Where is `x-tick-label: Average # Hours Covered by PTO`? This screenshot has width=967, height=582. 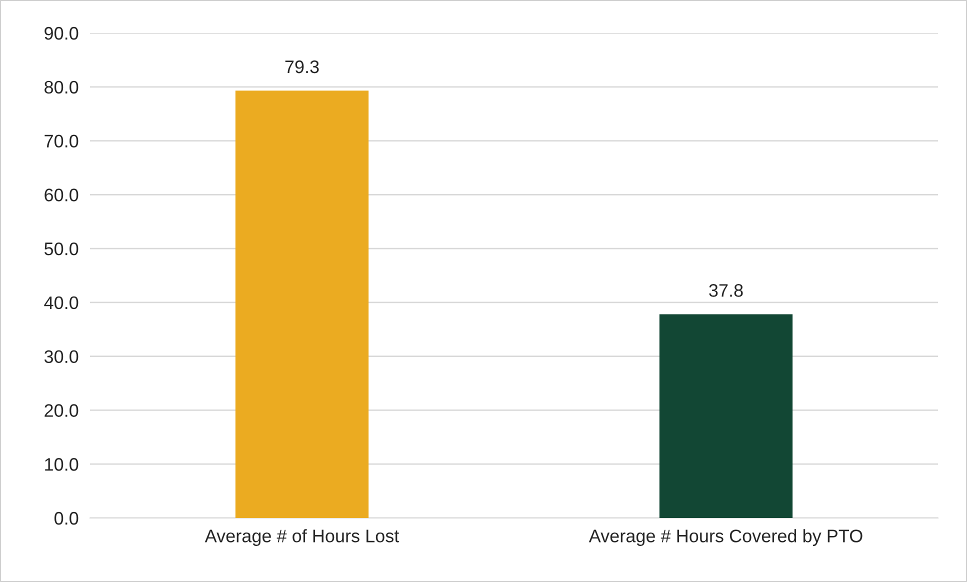 x-tick-label: Average # Hours Covered by PTO is located at coordinates (725, 537).